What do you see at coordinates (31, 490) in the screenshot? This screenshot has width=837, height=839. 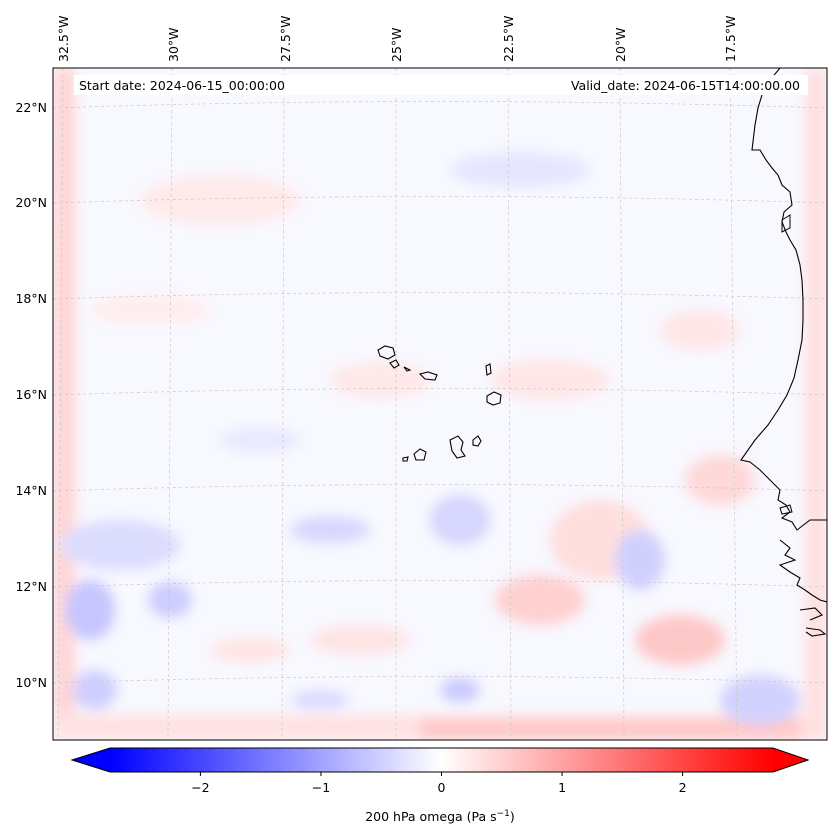 I see `lat-label: 14°N` at bounding box center [31, 490].